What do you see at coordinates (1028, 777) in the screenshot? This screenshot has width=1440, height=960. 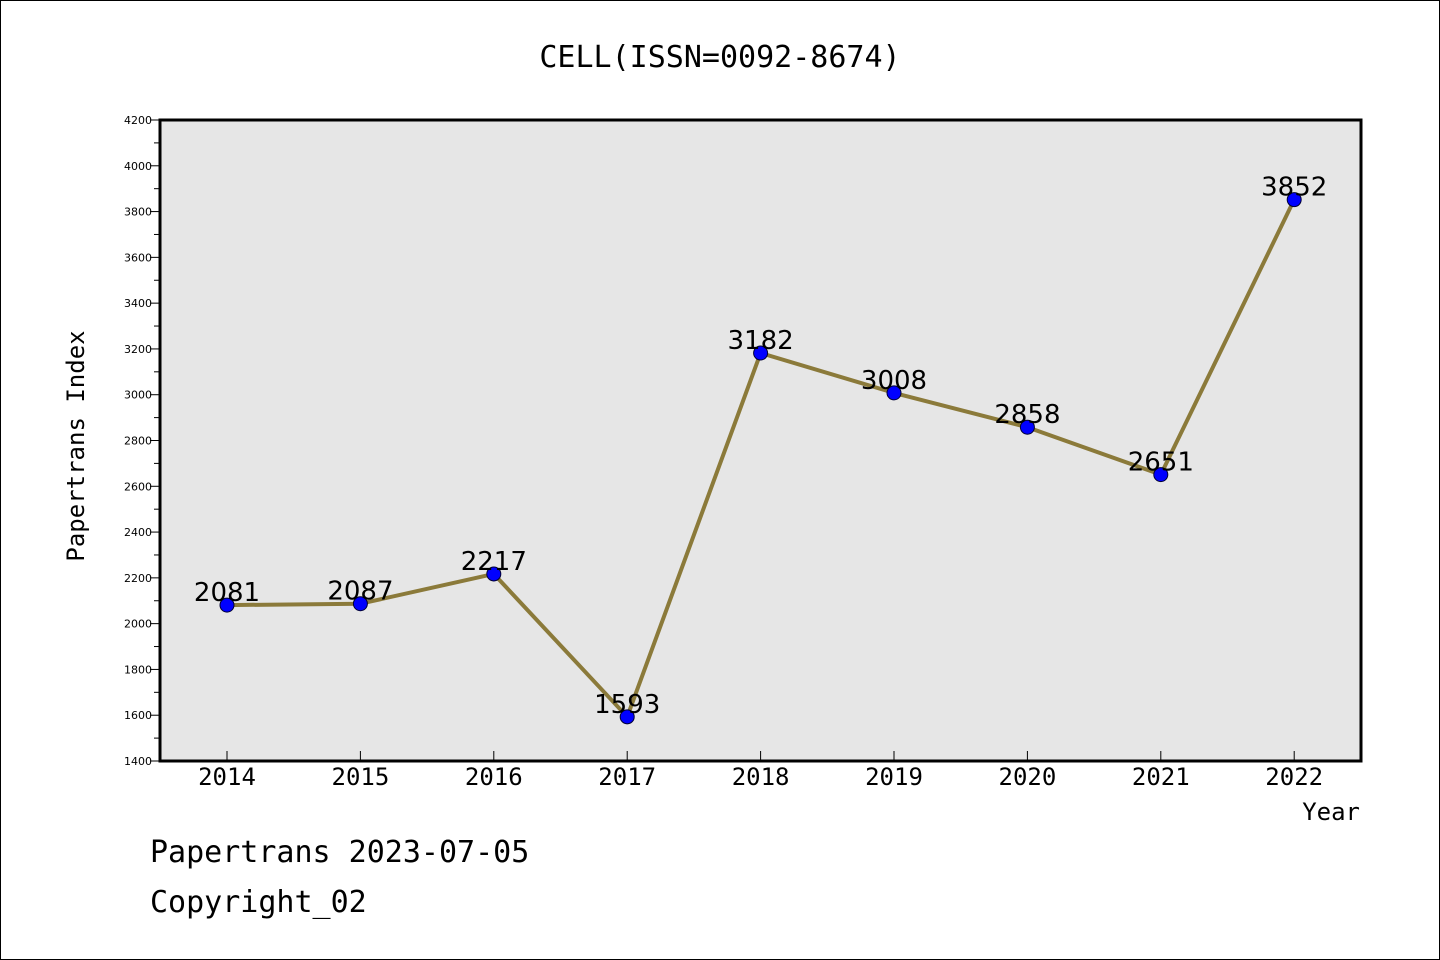 I see `x-tick-label: 2020` at bounding box center [1028, 777].